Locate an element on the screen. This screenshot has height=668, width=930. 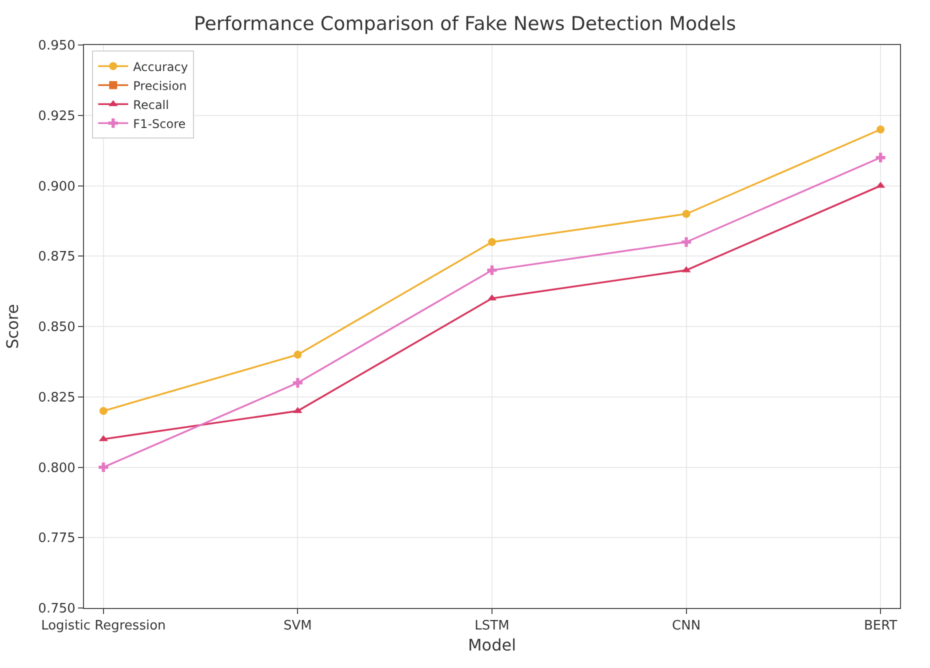
chart-title: Performance Comparison of Fake News Detection Models is located at coordinates (465, 24).